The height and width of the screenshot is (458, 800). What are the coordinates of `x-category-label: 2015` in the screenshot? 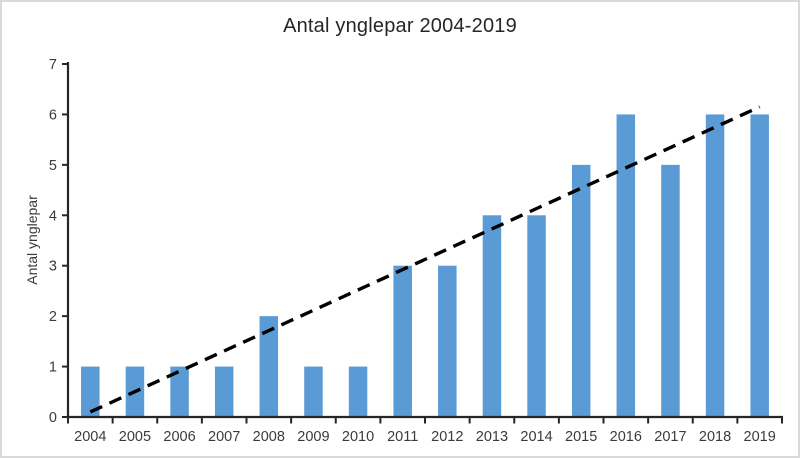 It's located at (581, 437).